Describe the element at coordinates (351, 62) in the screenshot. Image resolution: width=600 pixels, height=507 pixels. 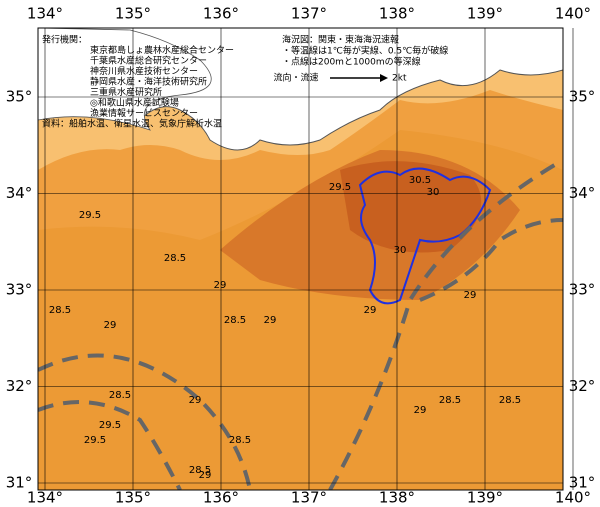
I see `note-line: ・点線は200mと1000mの等深線` at that location.